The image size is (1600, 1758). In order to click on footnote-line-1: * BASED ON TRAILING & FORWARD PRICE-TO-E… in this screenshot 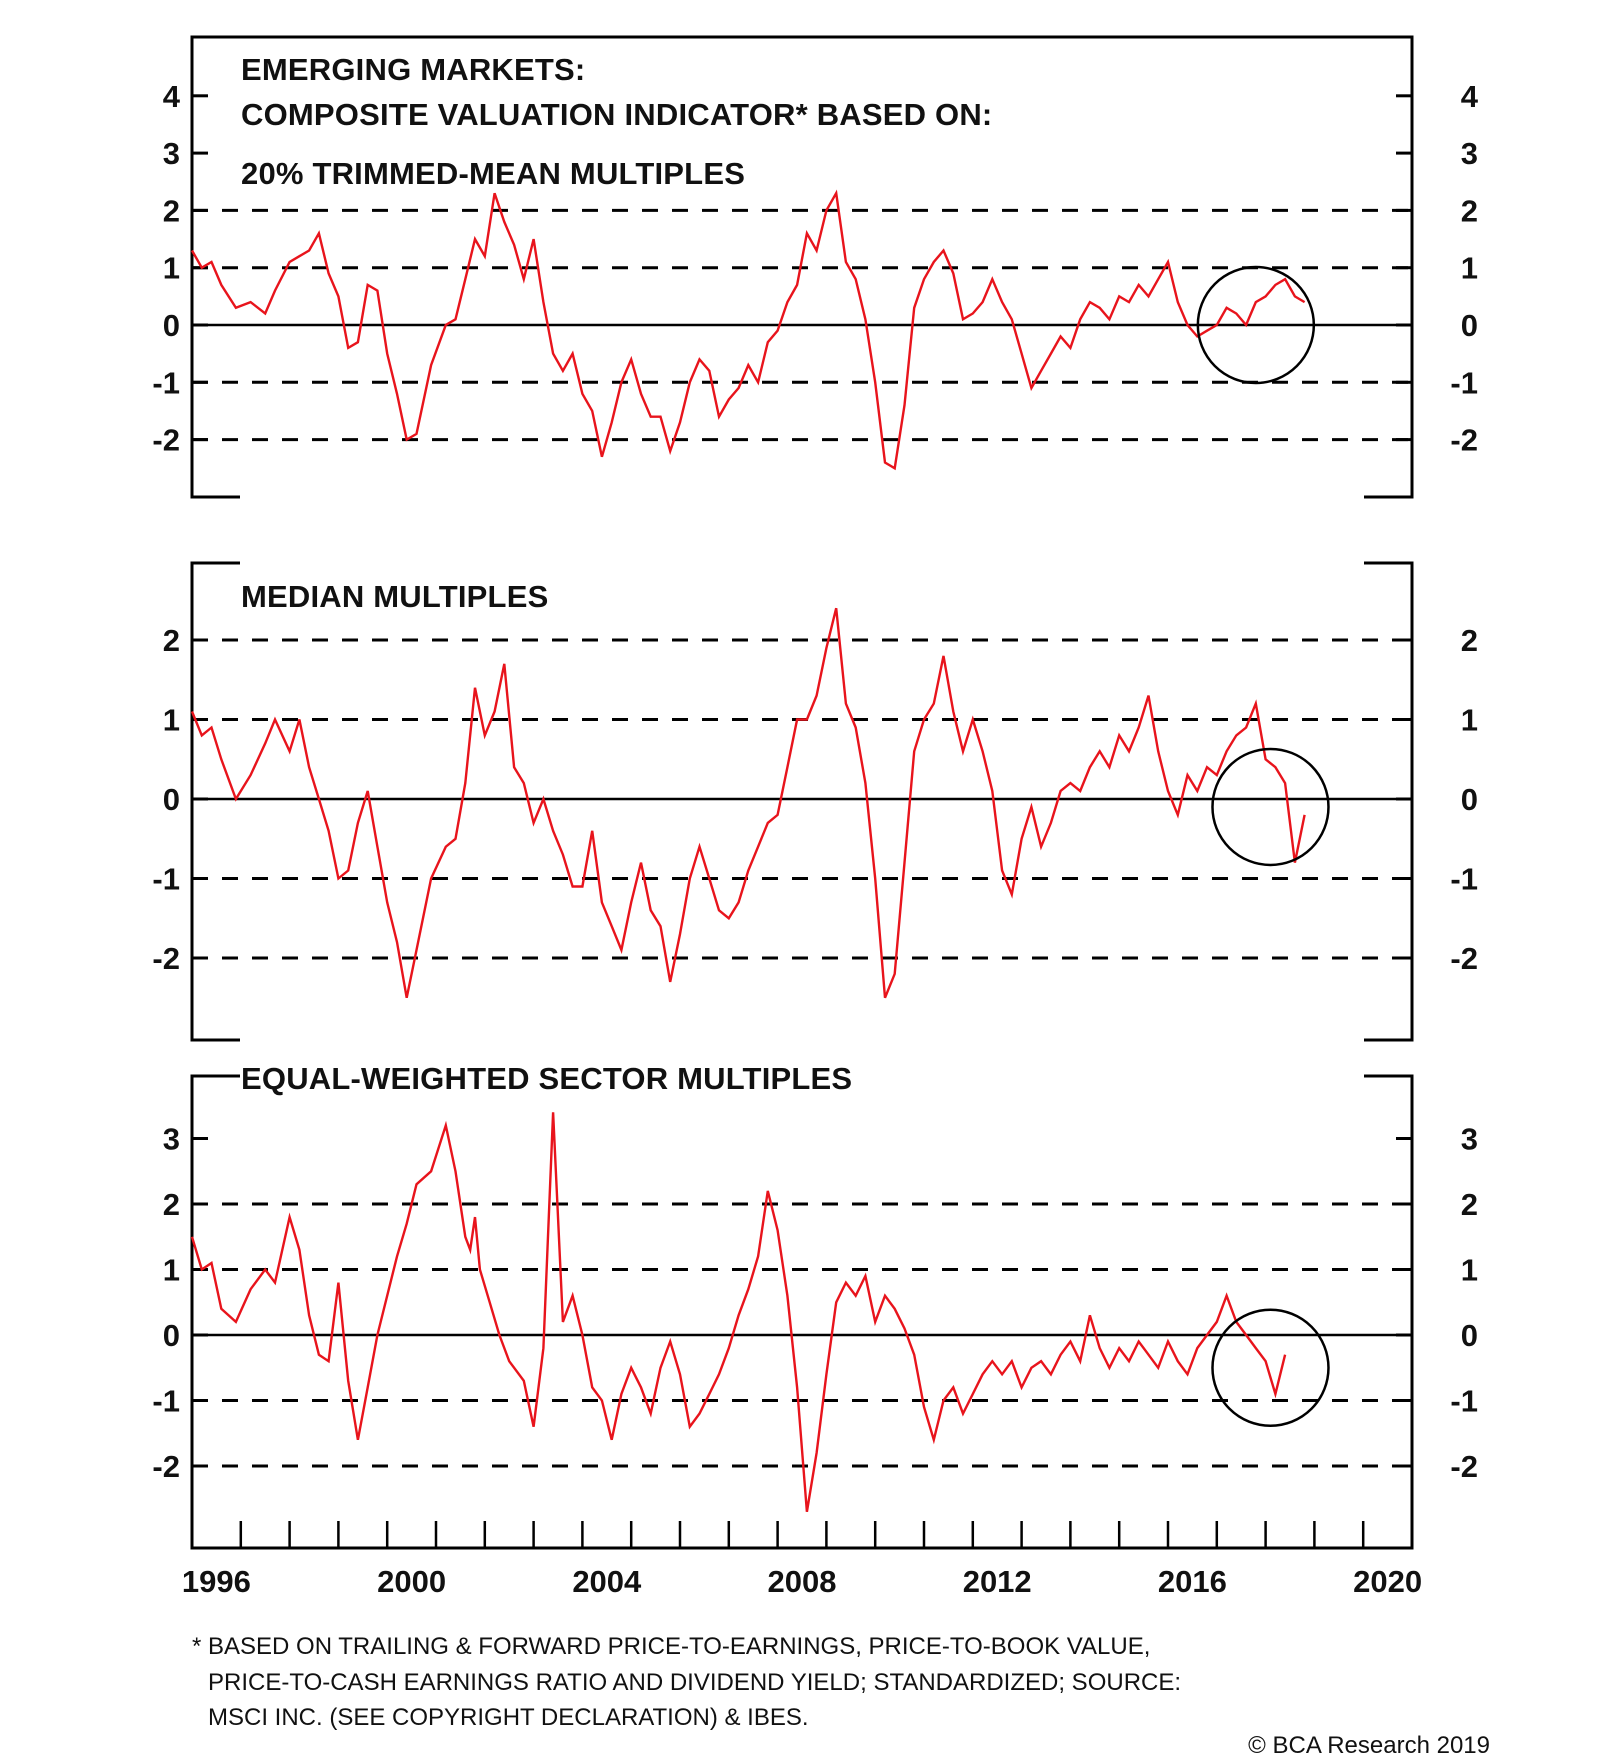, I will do `click(671, 1646)`.